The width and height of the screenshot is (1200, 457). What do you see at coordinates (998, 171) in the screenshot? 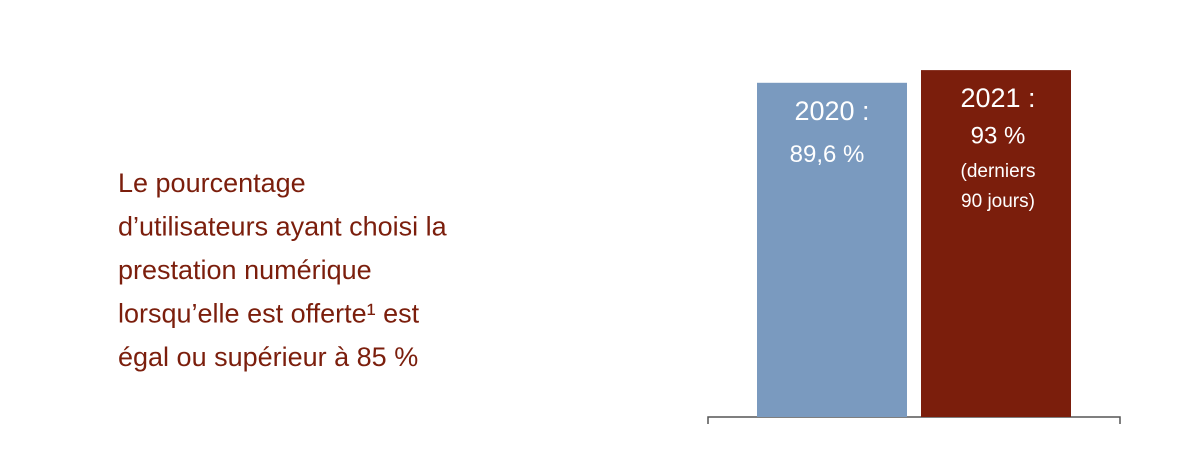
I see `annotation: (derniers` at bounding box center [998, 171].